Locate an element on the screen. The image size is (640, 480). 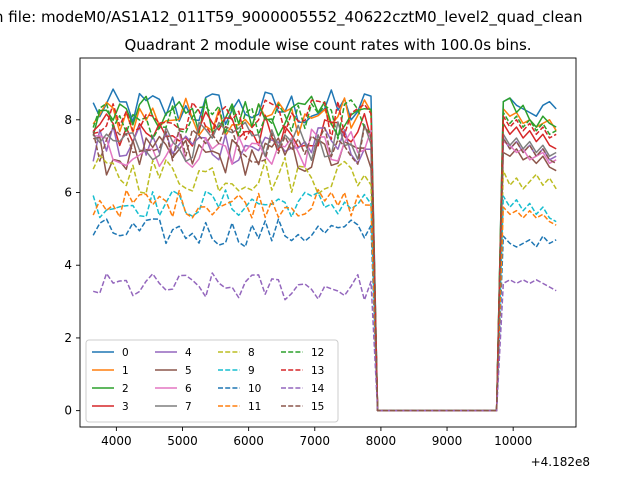
legend-label-12: 12 is located at coordinates (317, 353).